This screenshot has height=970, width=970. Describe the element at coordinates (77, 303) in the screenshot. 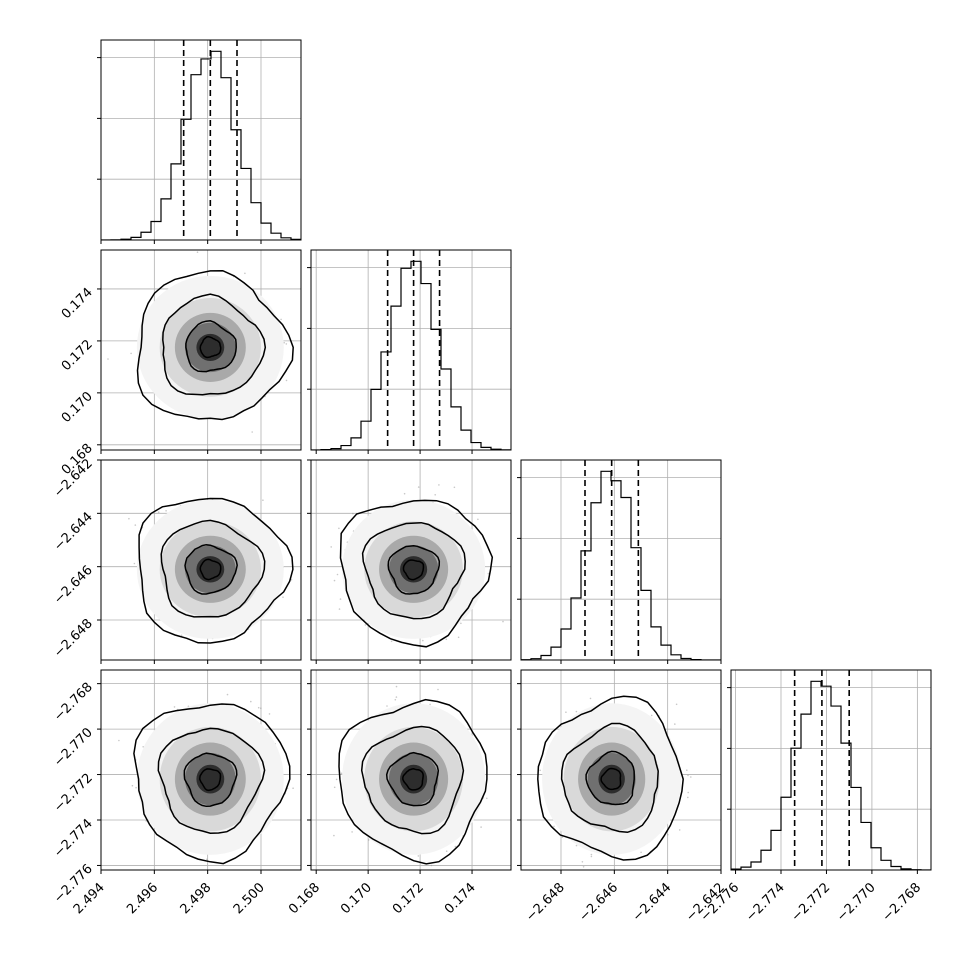

I see `y-tick-label-1-3: 0.174` at that location.